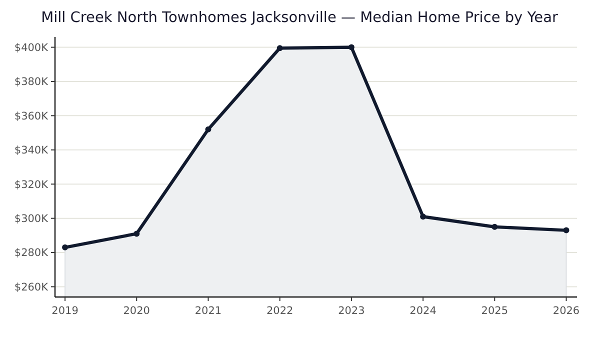  What do you see at coordinates (299, 18) in the screenshot?
I see `chart-title: Mill Creek North Townhomes Jacksonville — Median Home Price by Year` at bounding box center [299, 18].